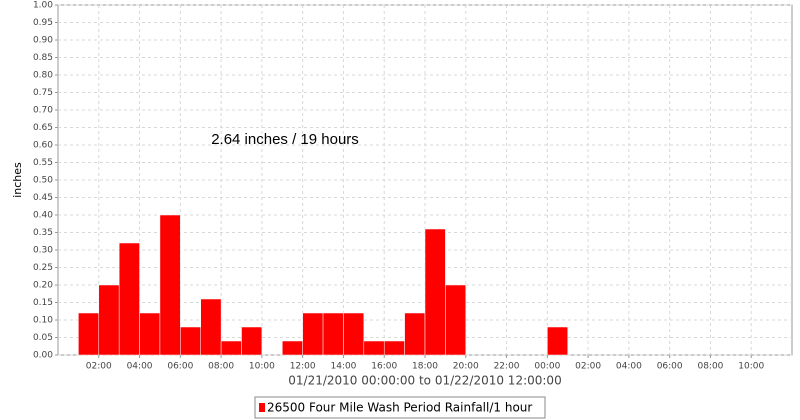 The width and height of the screenshot is (800, 420). Describe the element at coordinates (262, 407) in the screenshot. I see `legend-swatch` at that location.